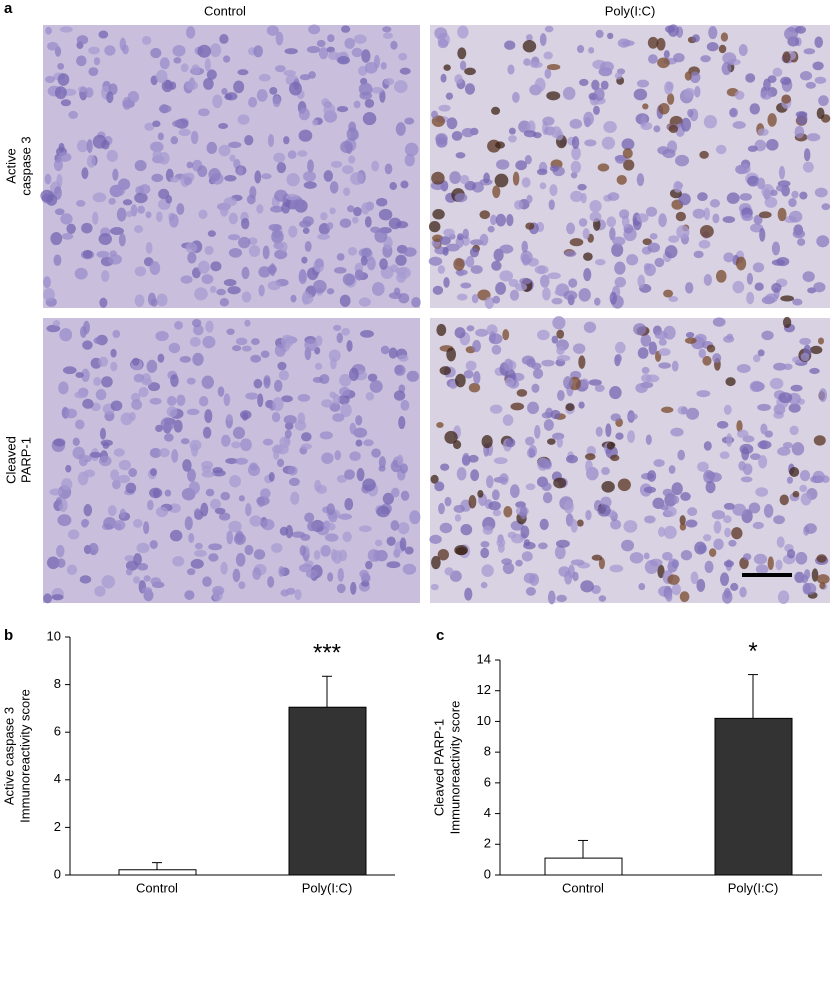 This screenshot has width=834, height=985. Describe the element at coordinates (157, 872) in the screenshot. I see `bar` at that location.